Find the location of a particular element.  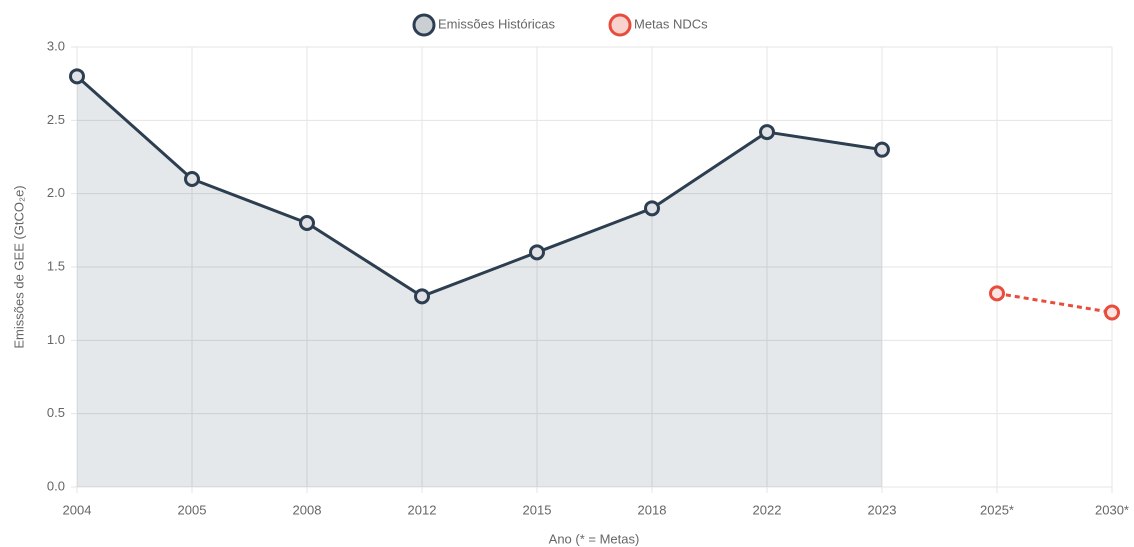

y-tick-label: 0.5 is located at coordinates (56, 412).